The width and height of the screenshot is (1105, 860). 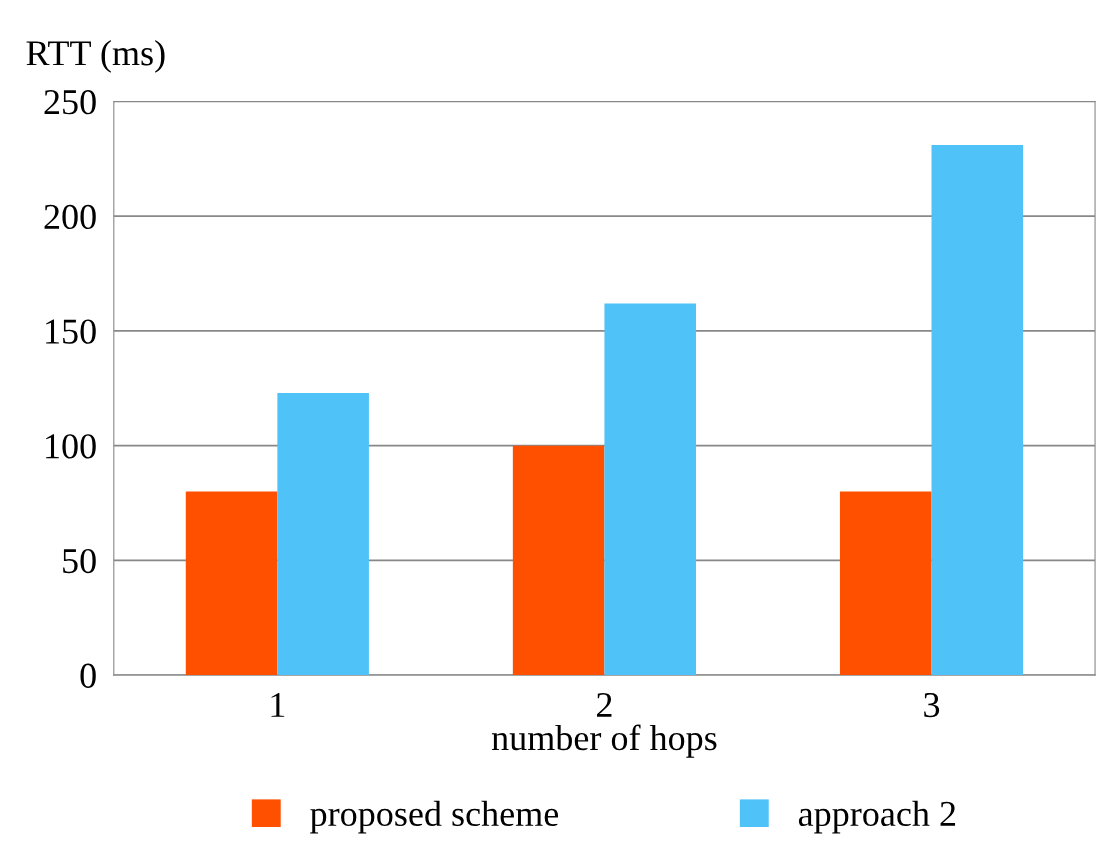 What do you see at coordinates (434, 817) in the screenshot?
I see `legend-label: proposed scheme` at bounding box center [434, 817].